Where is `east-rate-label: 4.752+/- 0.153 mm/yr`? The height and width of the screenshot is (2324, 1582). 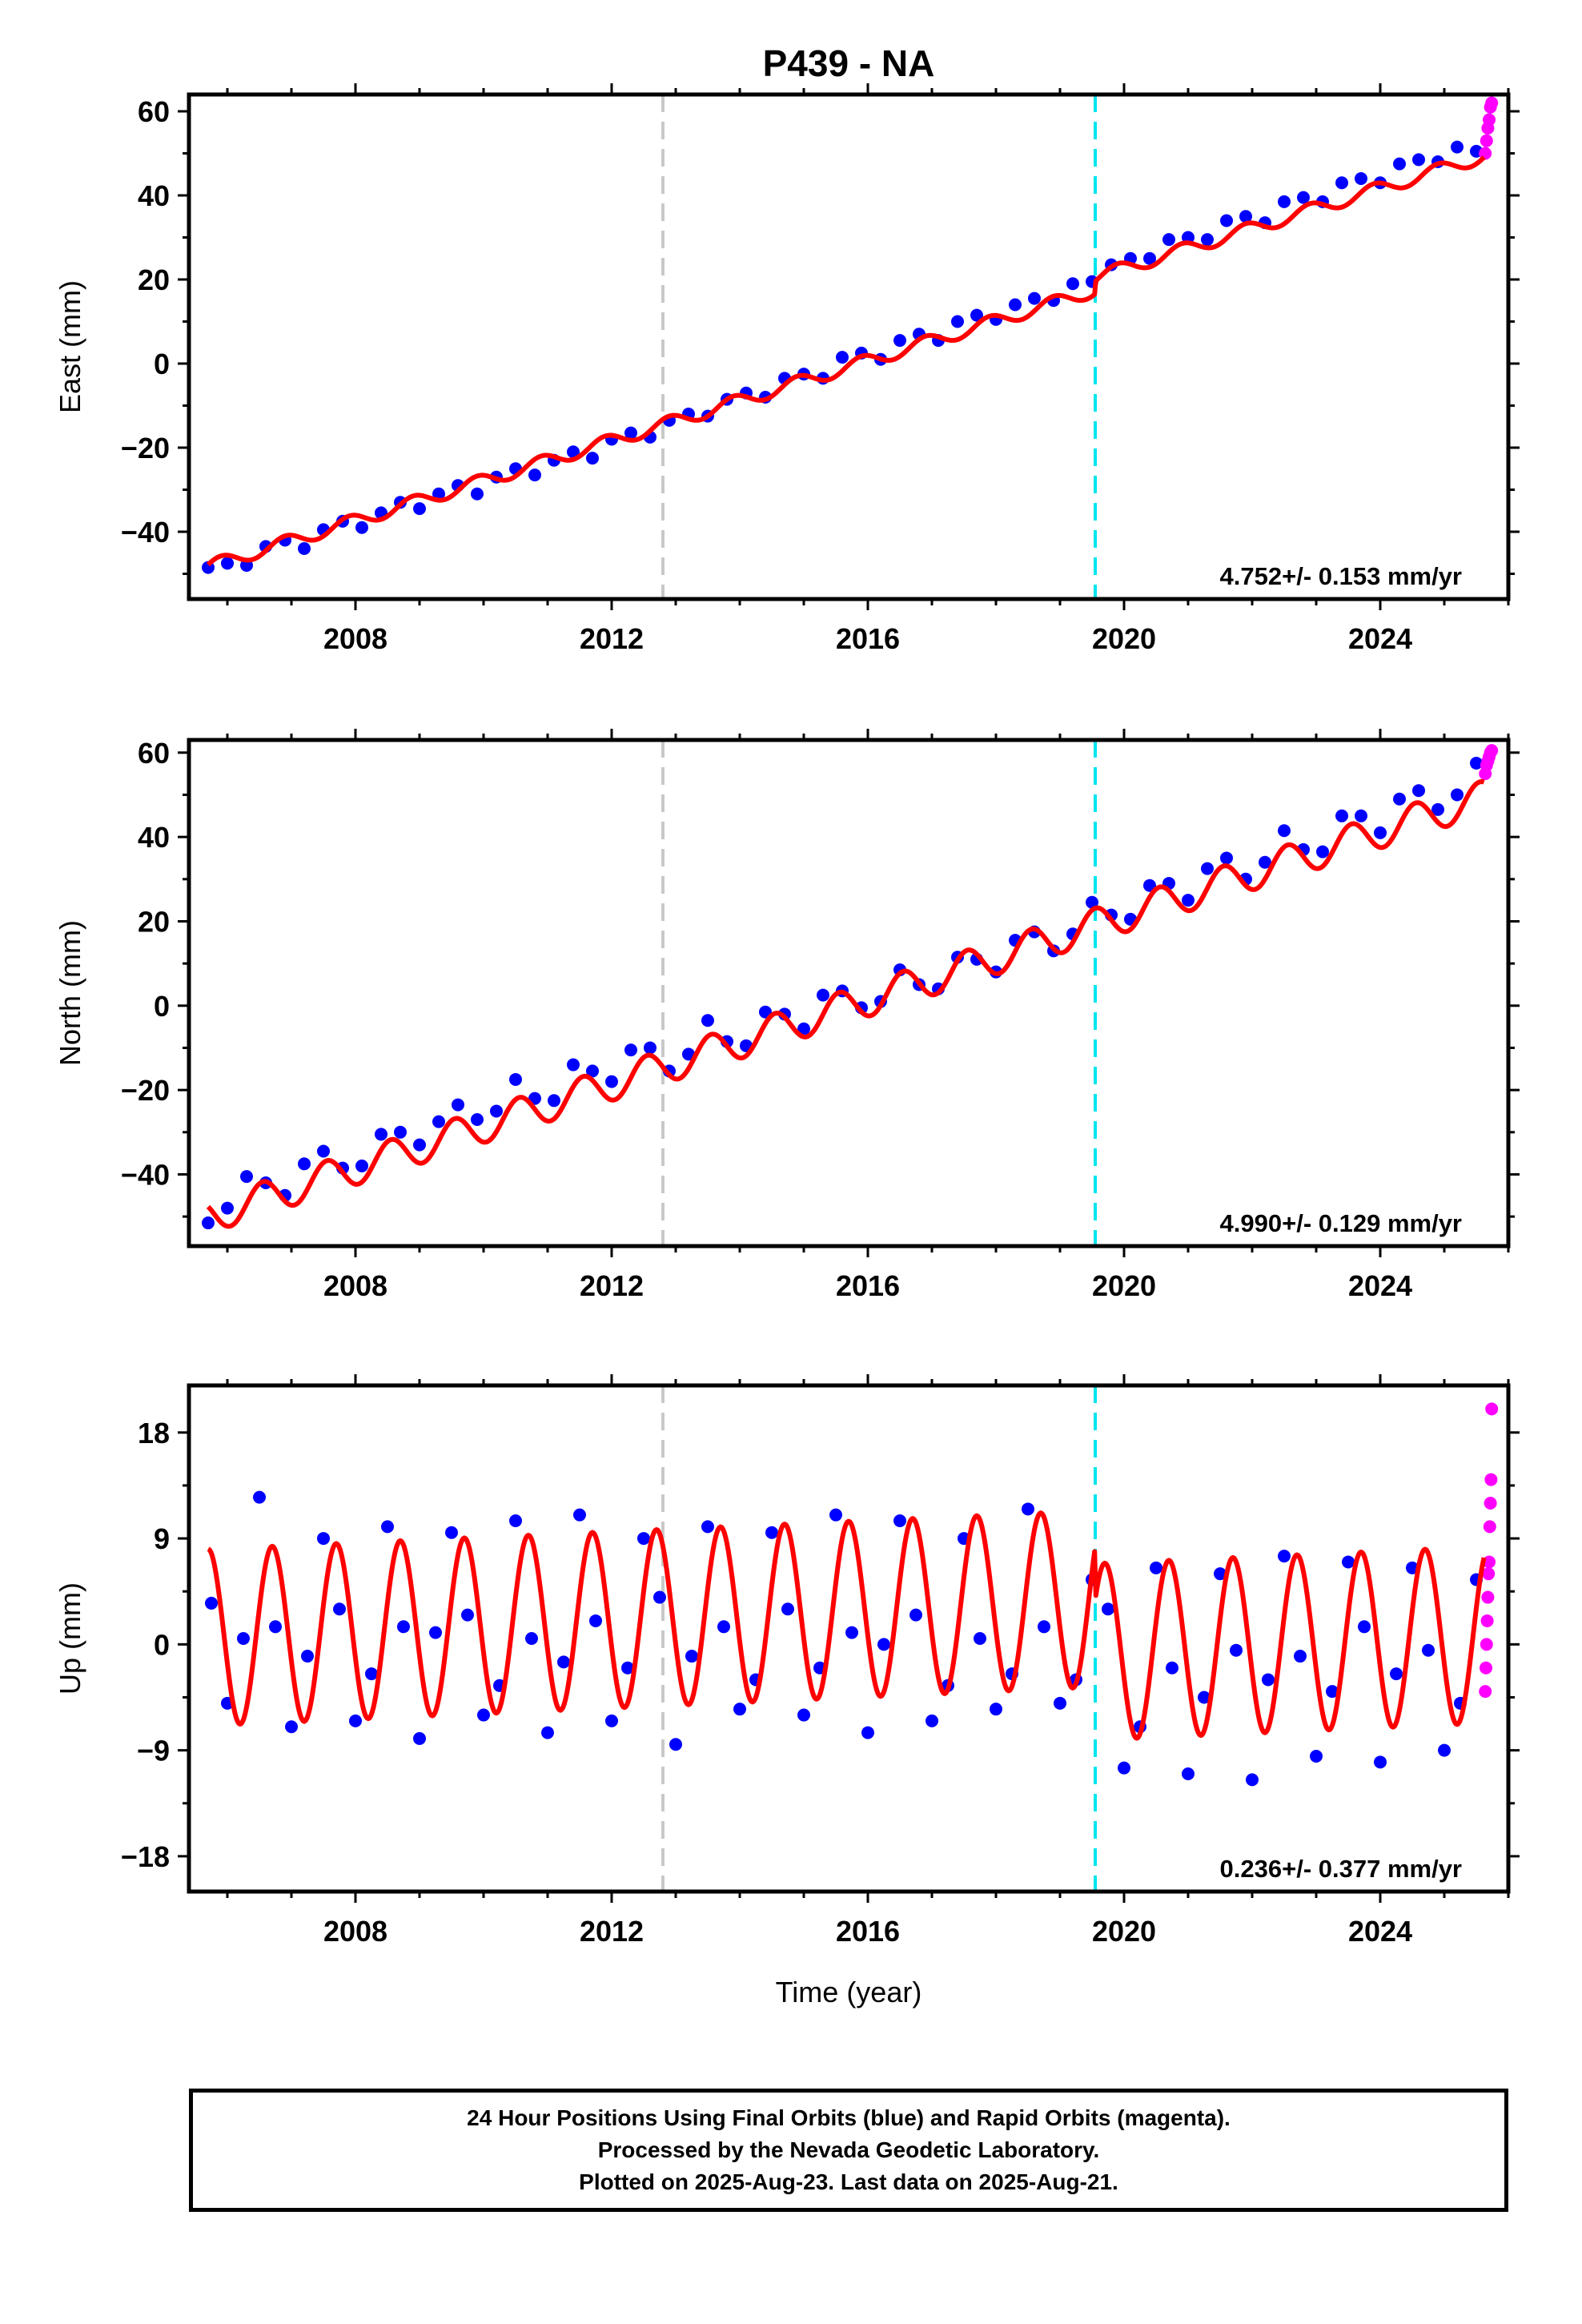
east-rate-label: 4.752+/- 0.153 mm/yr is located at coordinates (1341, 576).